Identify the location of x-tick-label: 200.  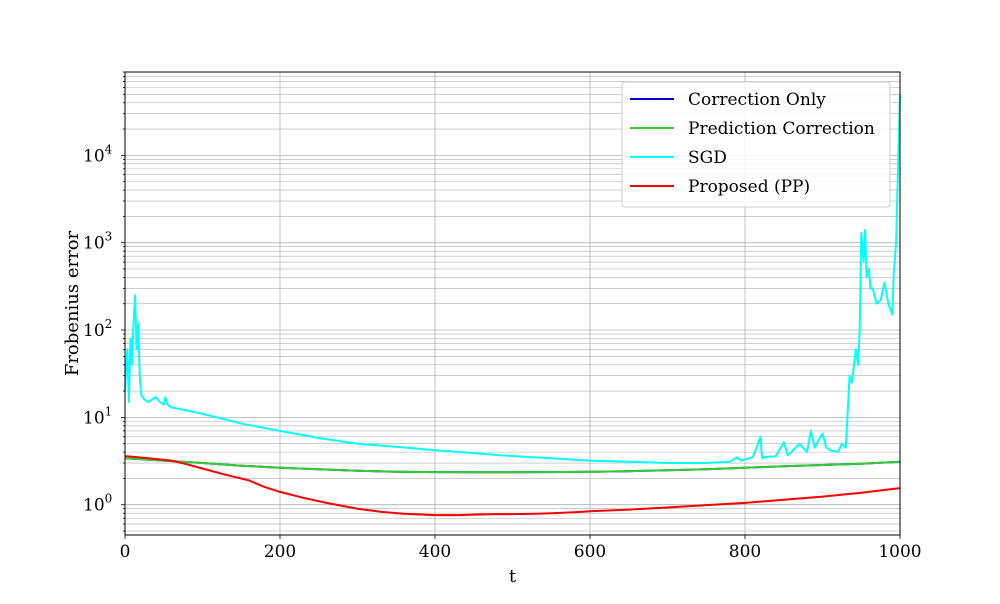
(280, 552).